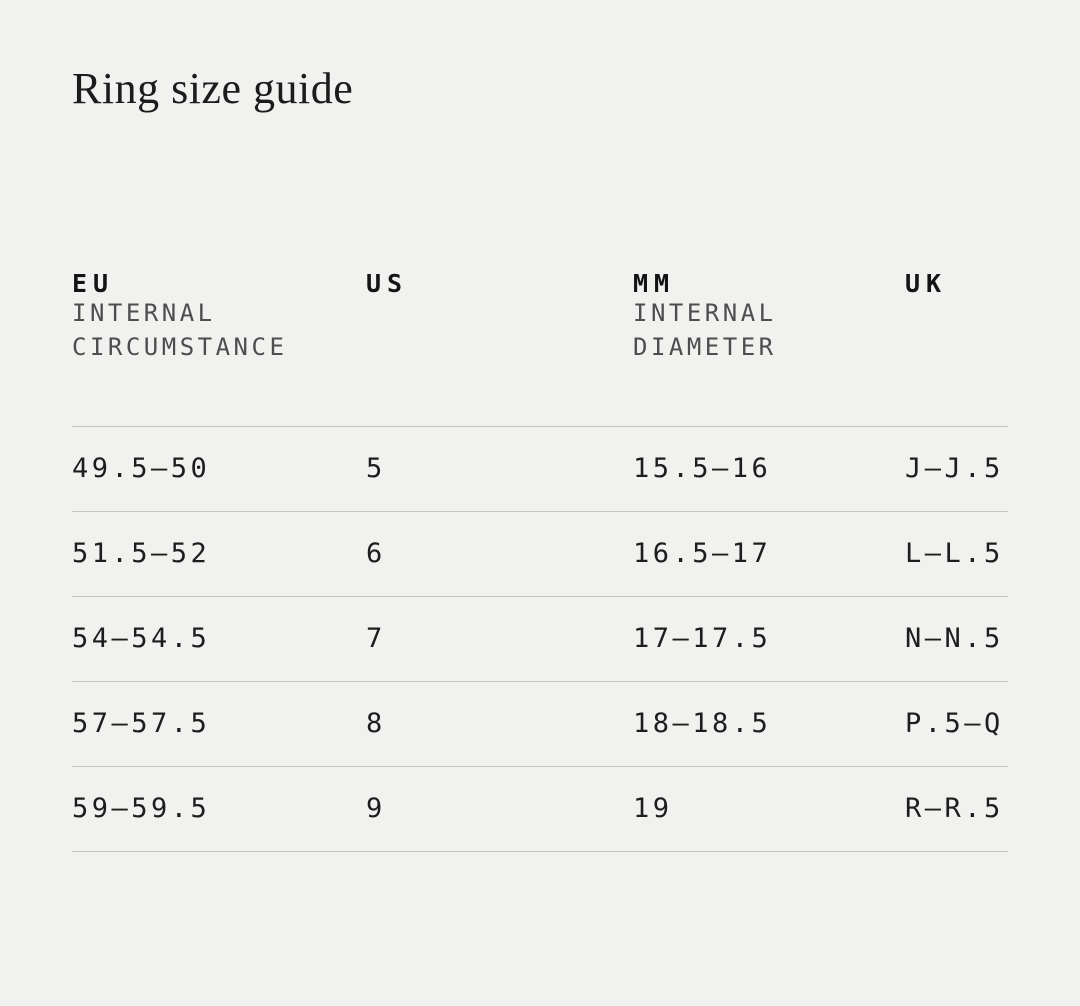 Image resolution: width=1080 pixels, height=1006 pixels. I want to click on page-title: Ring size guide, so click(213, 88).